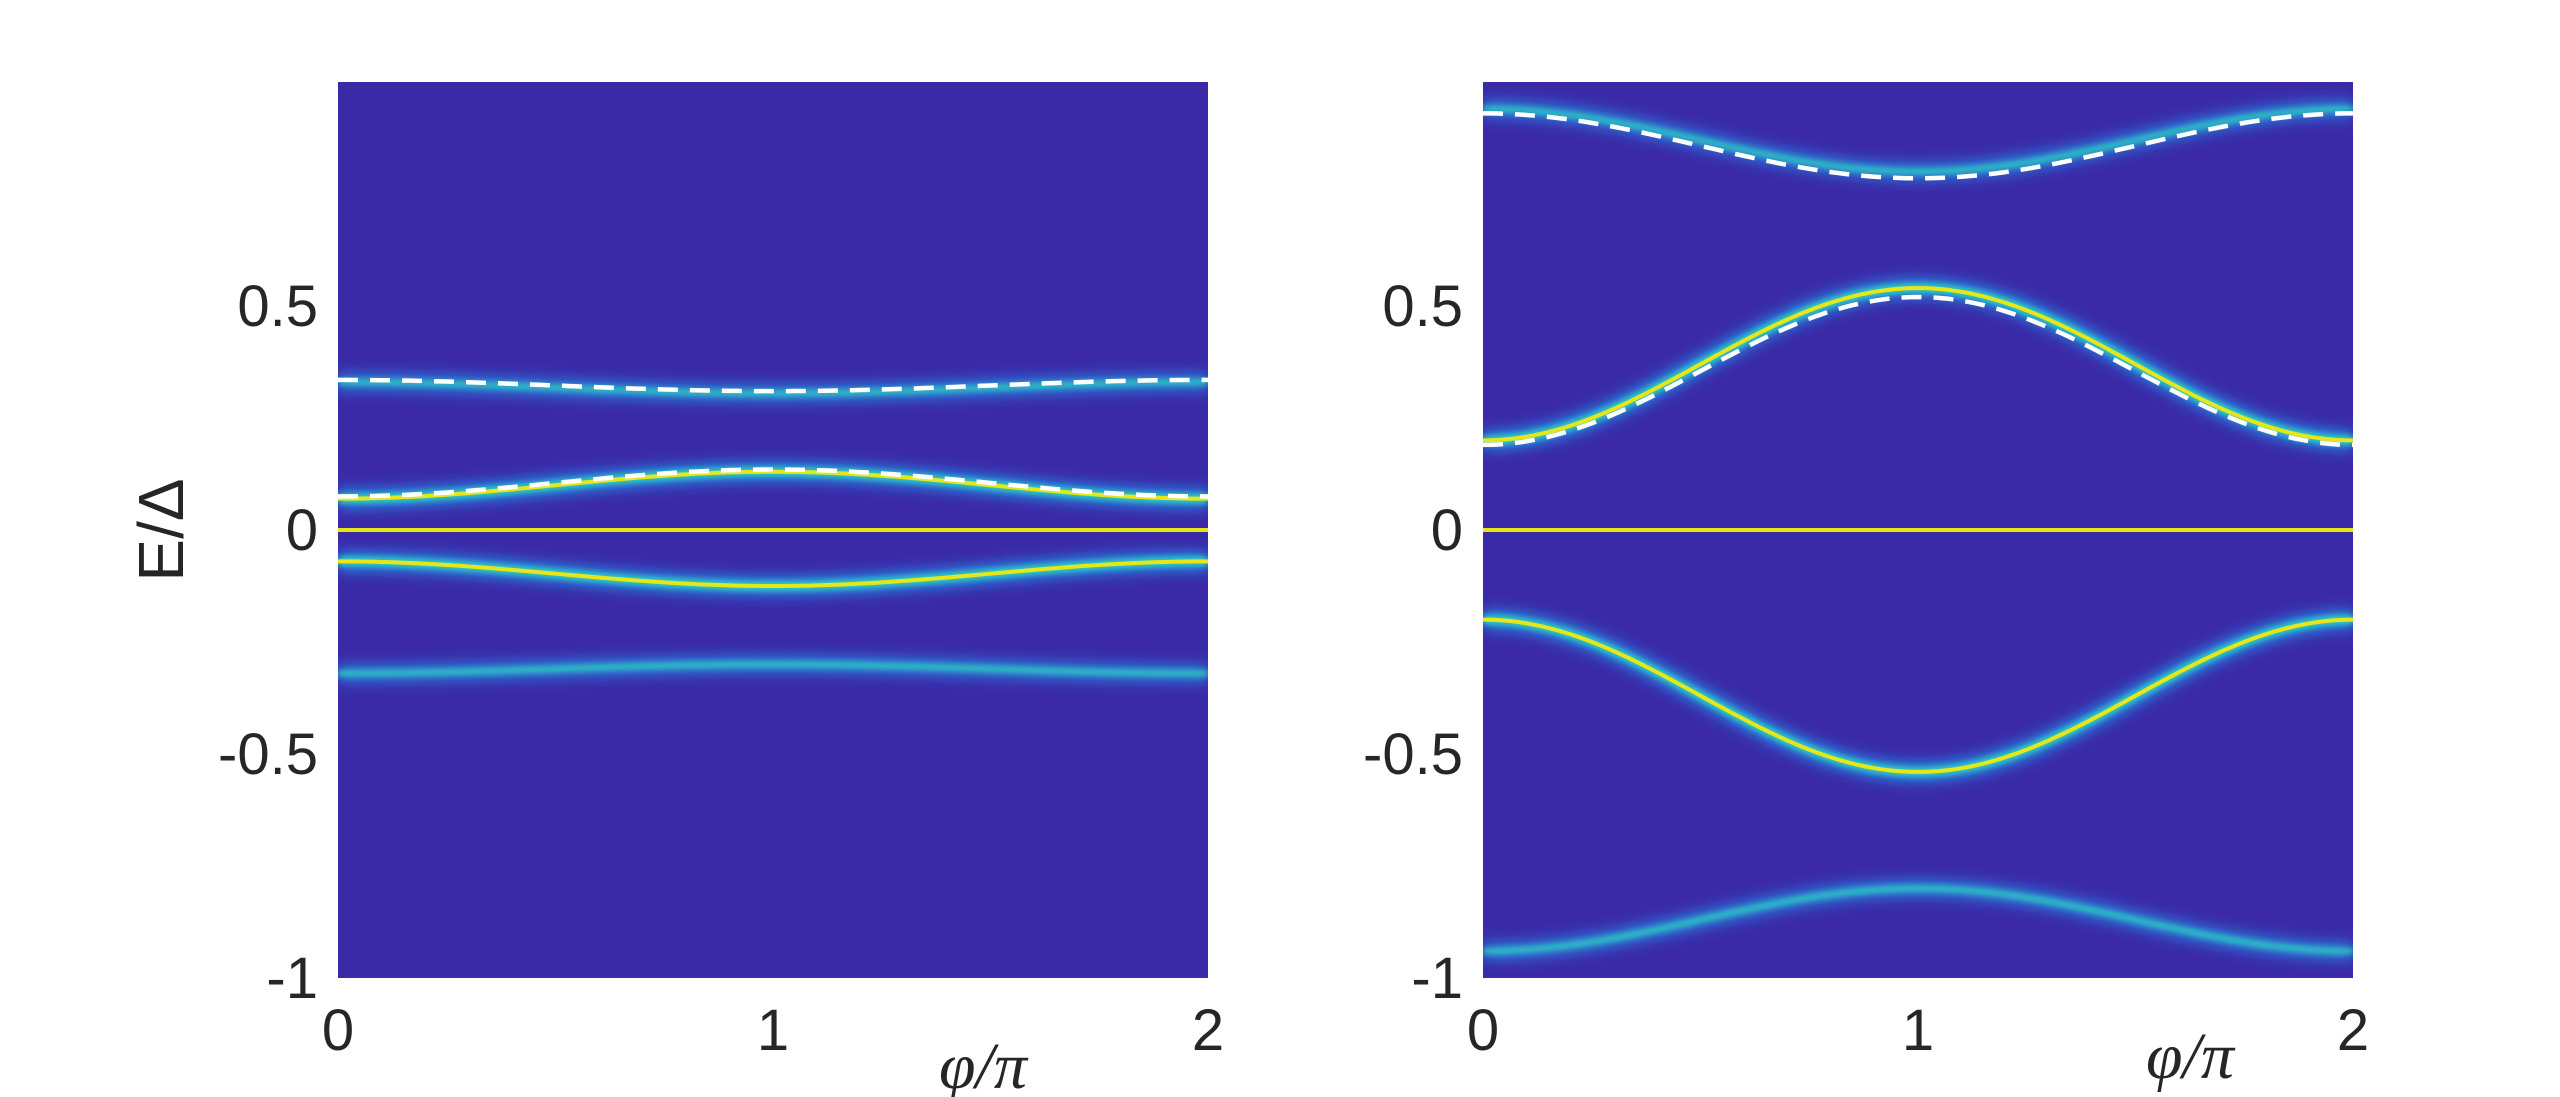 Image resolution: width=2560 pixels, height=1097 pixels. I want to click on xtick-right-1: 1, so click(1918, 1030).